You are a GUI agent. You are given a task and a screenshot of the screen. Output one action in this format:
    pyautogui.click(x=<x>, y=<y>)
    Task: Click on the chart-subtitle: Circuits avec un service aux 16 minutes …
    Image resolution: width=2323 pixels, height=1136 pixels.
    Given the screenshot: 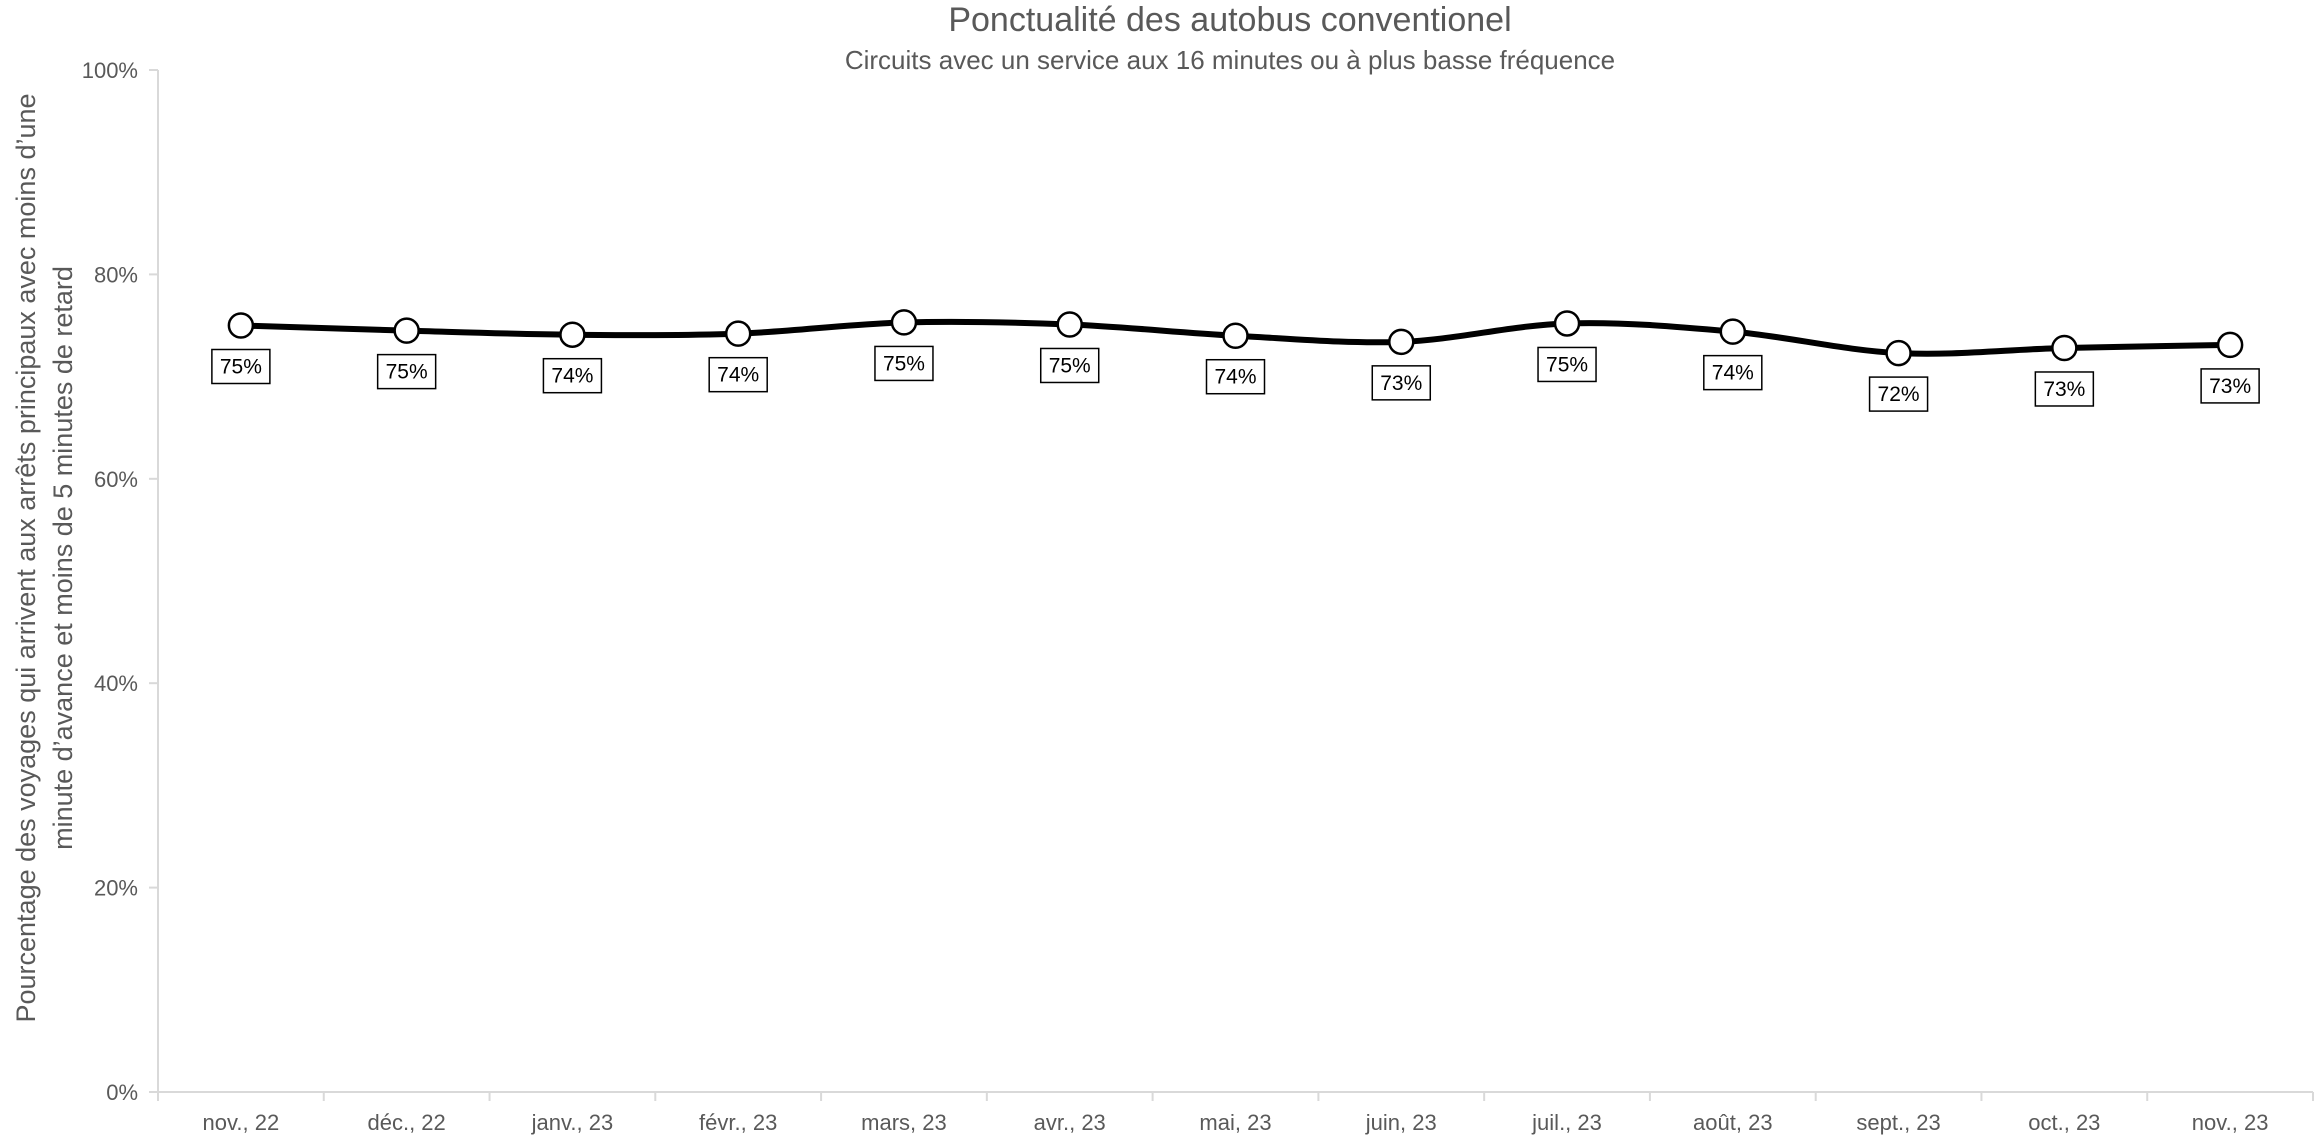 What is the action you would take?
    pyautogui.click(x=1230, y=60)
    